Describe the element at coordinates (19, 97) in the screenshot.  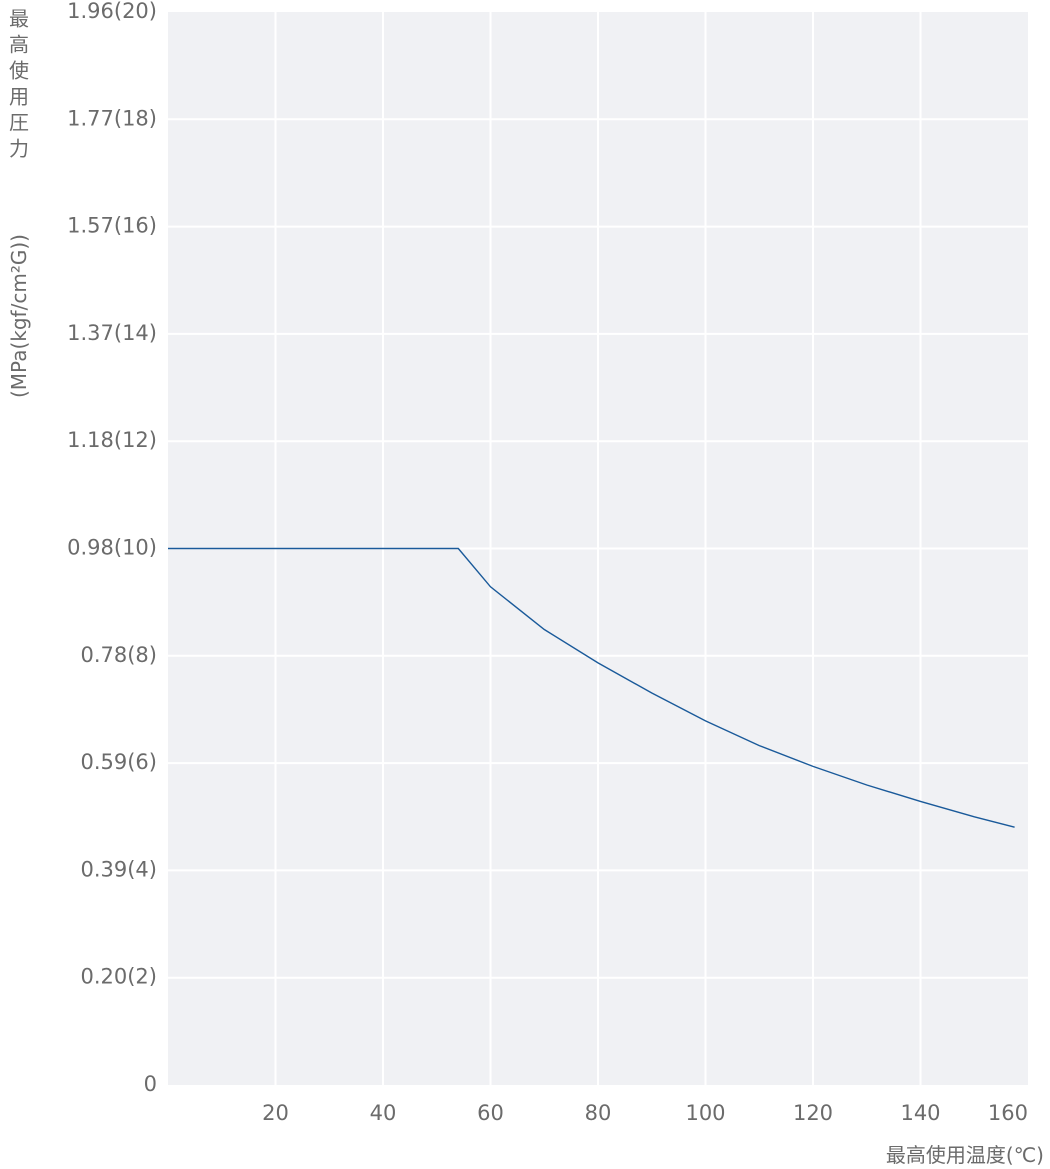
I see `y-axis-label-char: 用` at that location.